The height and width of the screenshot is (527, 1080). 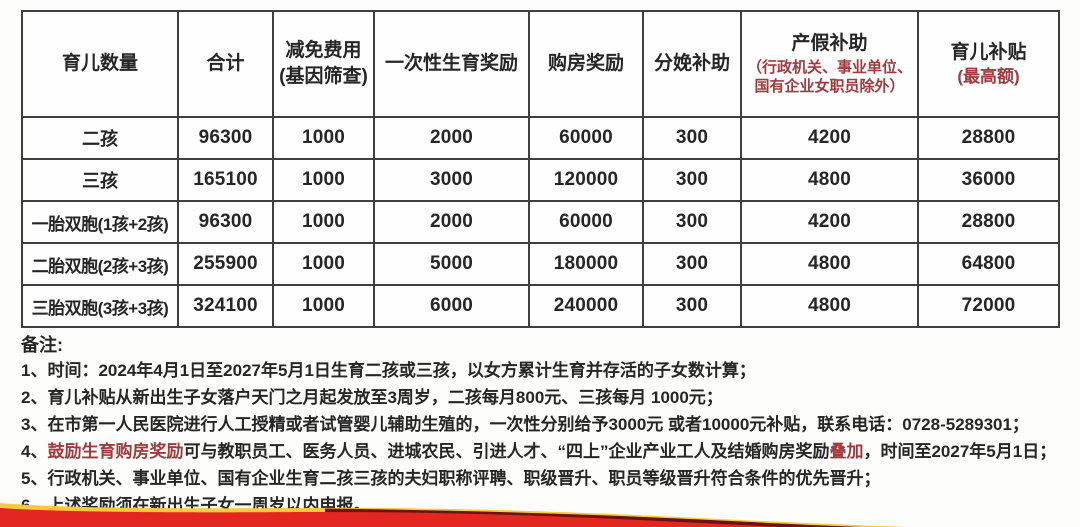 I want to click on ribbon-swoosh-graphic, so click(x=452, y=515).